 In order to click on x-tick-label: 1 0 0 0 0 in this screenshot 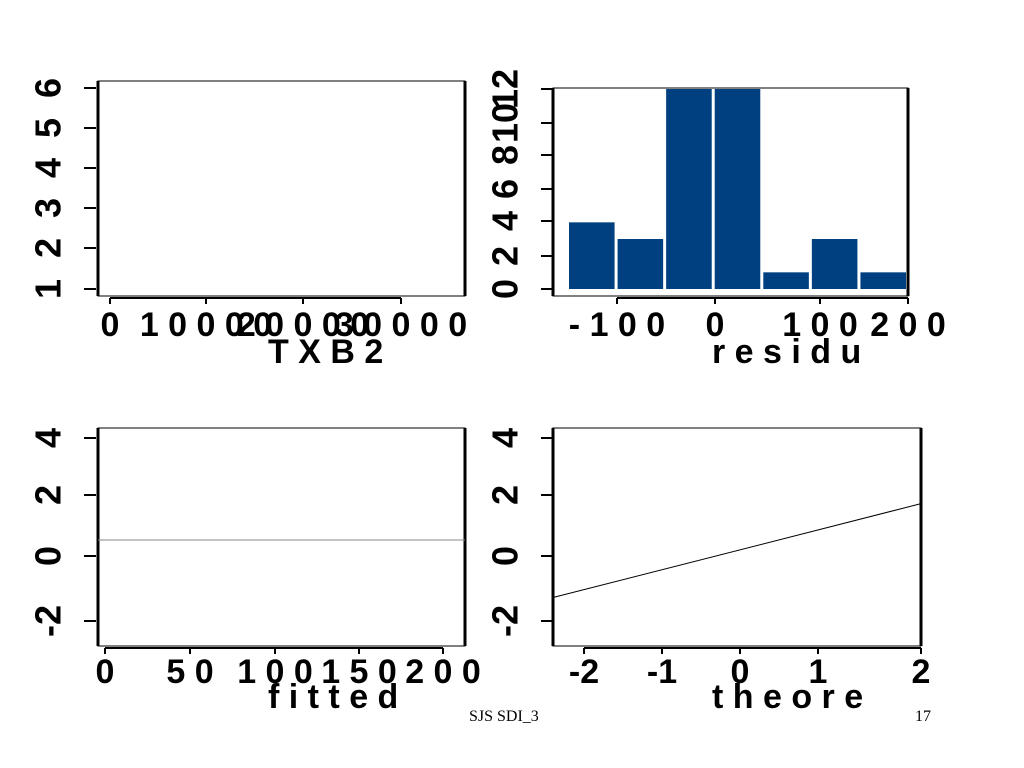, I will do `click(206, 325)`.